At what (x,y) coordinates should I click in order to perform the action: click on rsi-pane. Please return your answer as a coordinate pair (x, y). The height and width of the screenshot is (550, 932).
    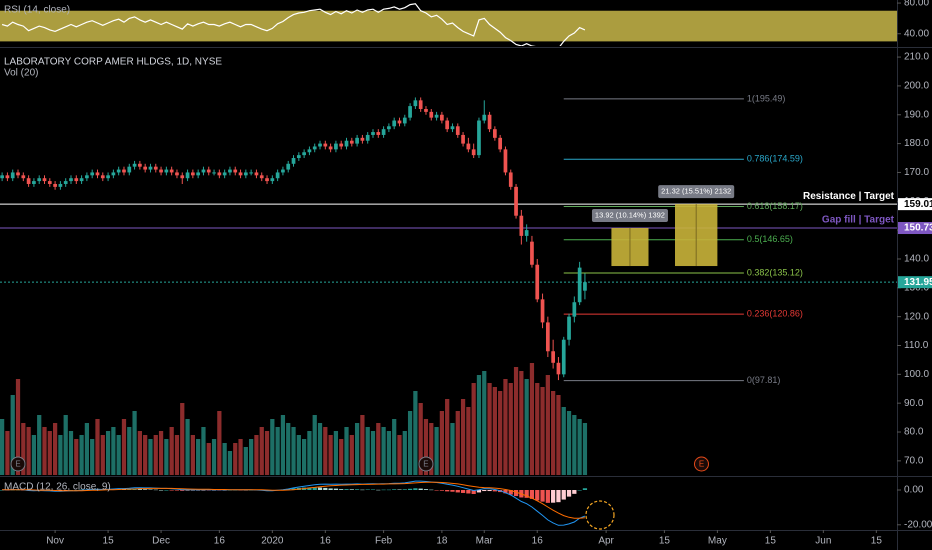
    Looking at the image, I should click on (448, 24).